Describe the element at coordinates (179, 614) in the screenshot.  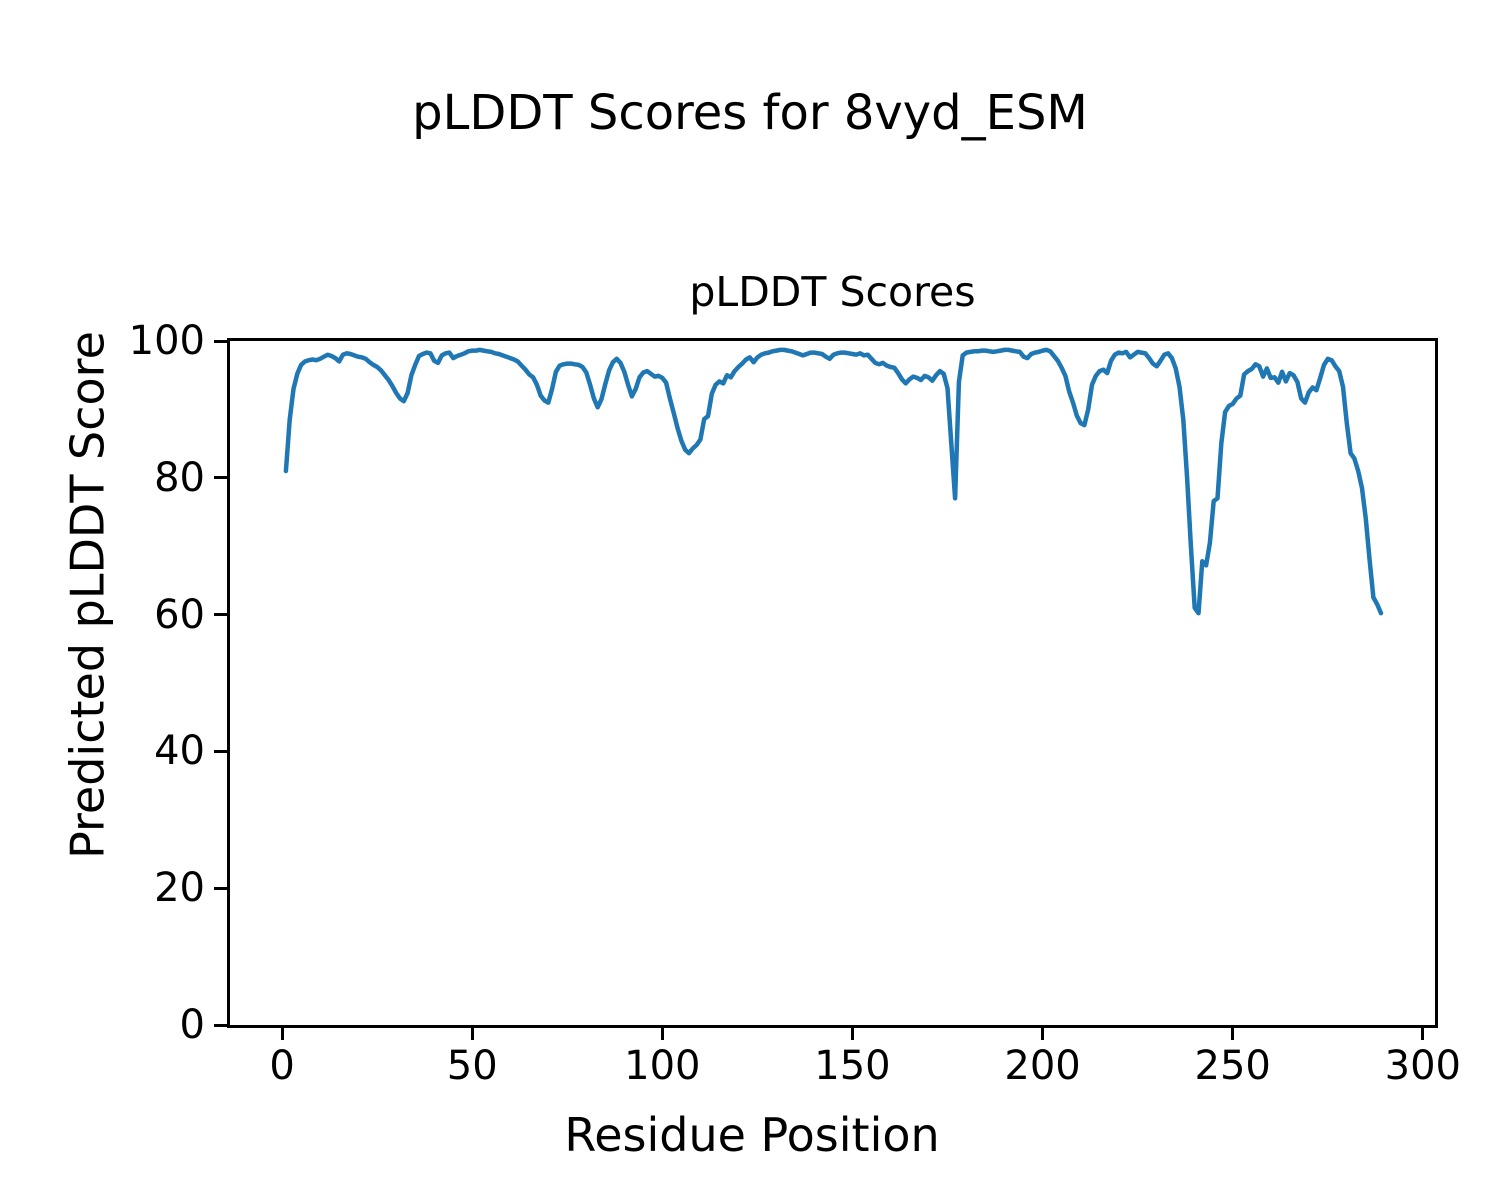
I see `y-tick-label: 60` at that location.